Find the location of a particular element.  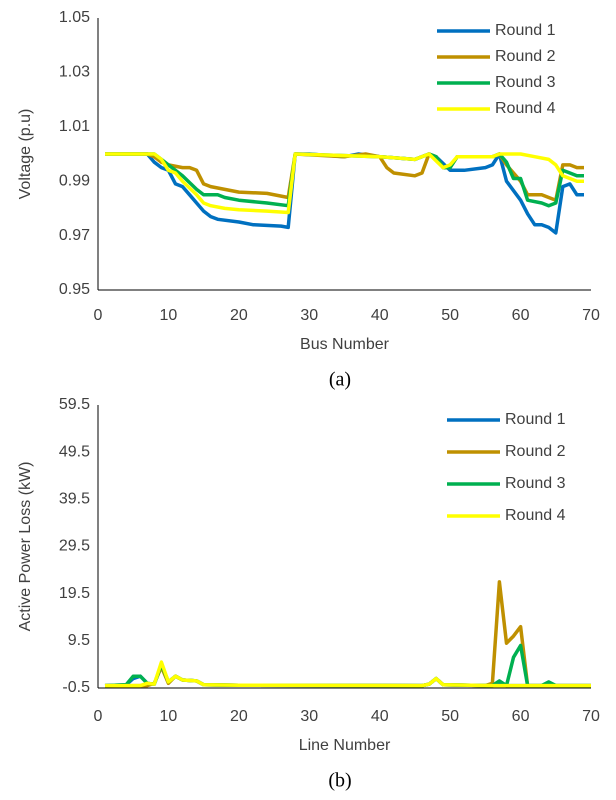

y-tick-label: 1.05 is located at coordinates (74, 17).